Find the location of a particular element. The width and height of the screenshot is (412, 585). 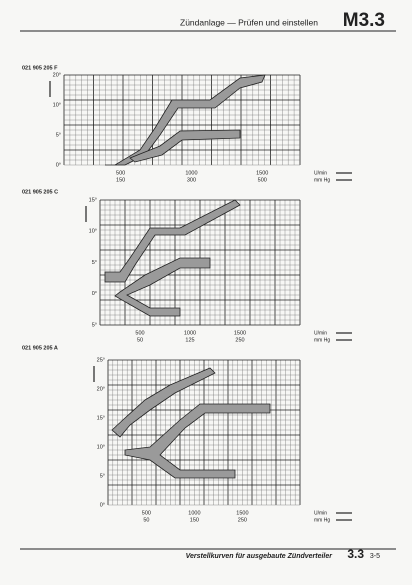

footer-page: 3-5 is located at coordinates (375, 556).